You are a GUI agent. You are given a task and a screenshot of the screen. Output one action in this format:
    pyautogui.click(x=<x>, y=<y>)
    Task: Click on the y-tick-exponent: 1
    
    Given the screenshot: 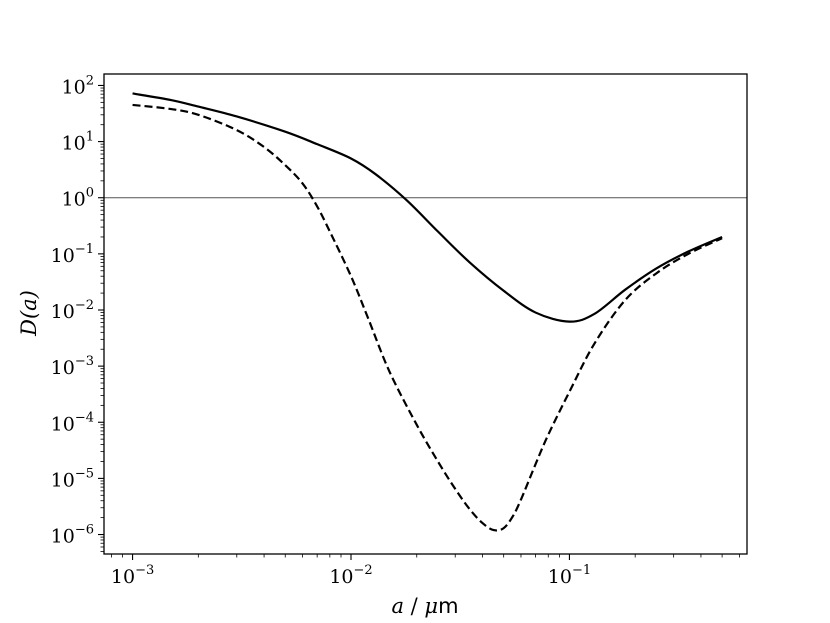 What is the action you would take?
    pyautogui.click(x=90, y=137)
    